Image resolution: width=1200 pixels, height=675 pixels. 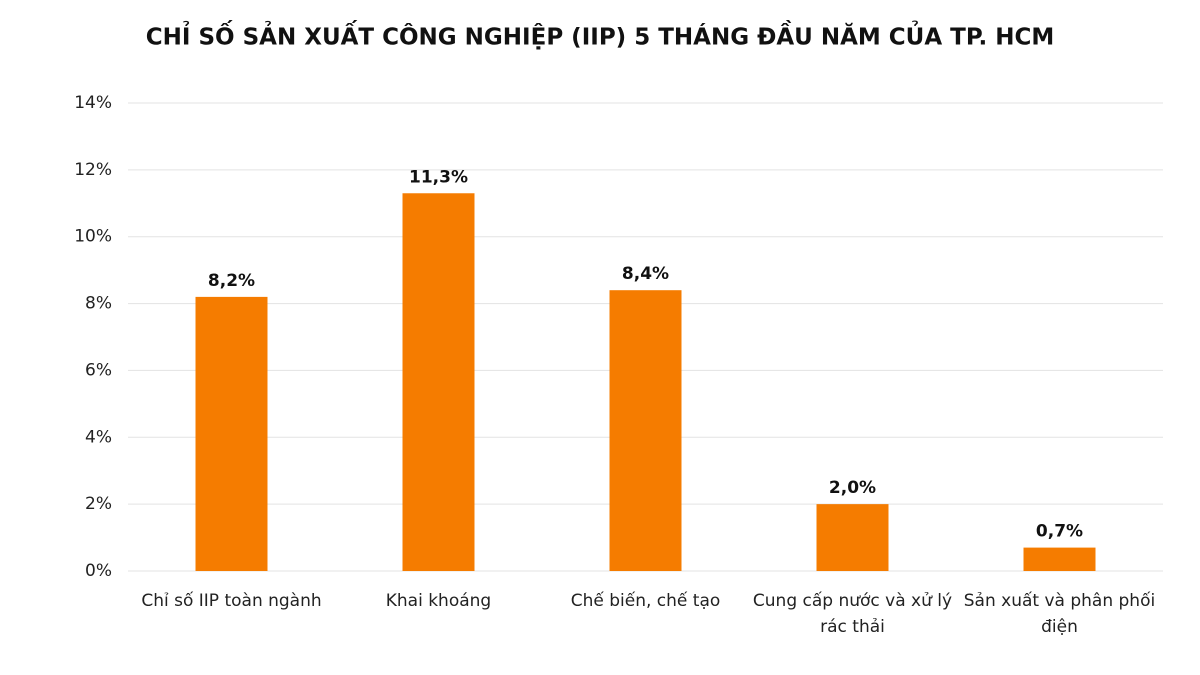 What do you see at coordinates (1059, 532) in the screenshot?
I see `data-label: 0,7%` at bounding box center [1059, 532].